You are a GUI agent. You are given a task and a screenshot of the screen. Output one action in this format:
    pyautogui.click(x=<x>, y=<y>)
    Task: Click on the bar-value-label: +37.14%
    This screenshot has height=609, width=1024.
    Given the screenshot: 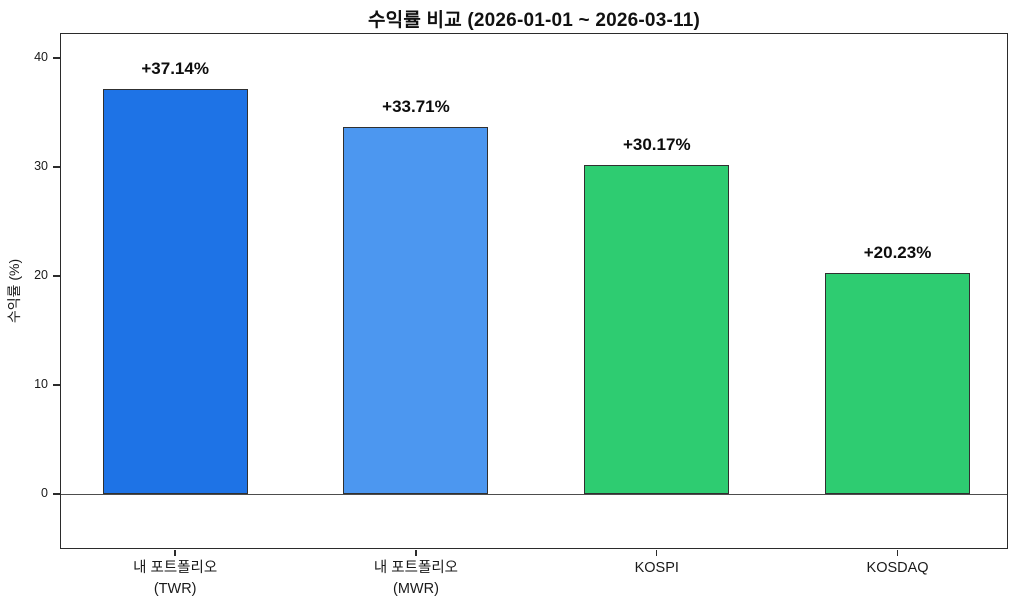 What is the action you would take?
    pyautogui.click(x=175, y=69)
    